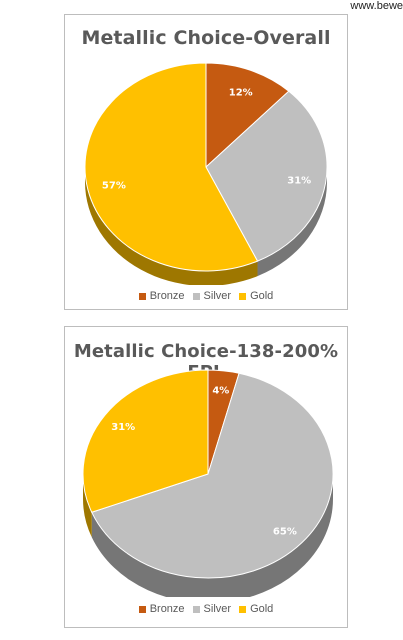  Describe the element at coordinates (241, 93) in the screenshot. I see `slice-label-bronze: 12%` at that location.